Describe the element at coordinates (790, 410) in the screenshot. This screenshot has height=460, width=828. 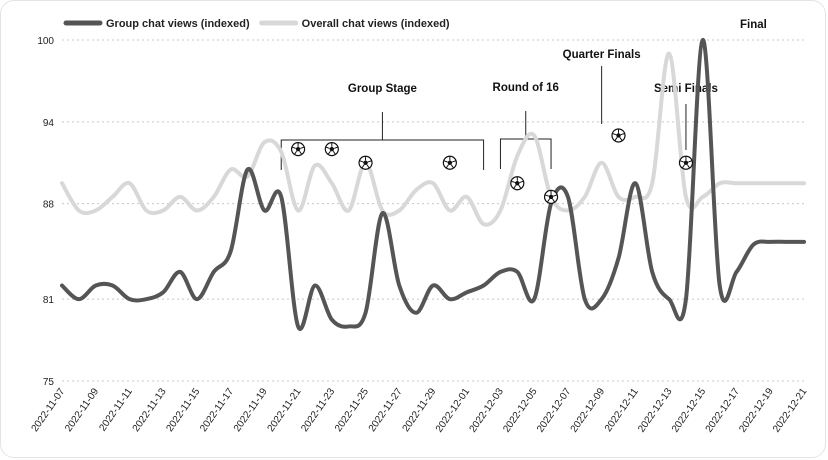
I see `x-tick-label: 2022-12-21` at that location.